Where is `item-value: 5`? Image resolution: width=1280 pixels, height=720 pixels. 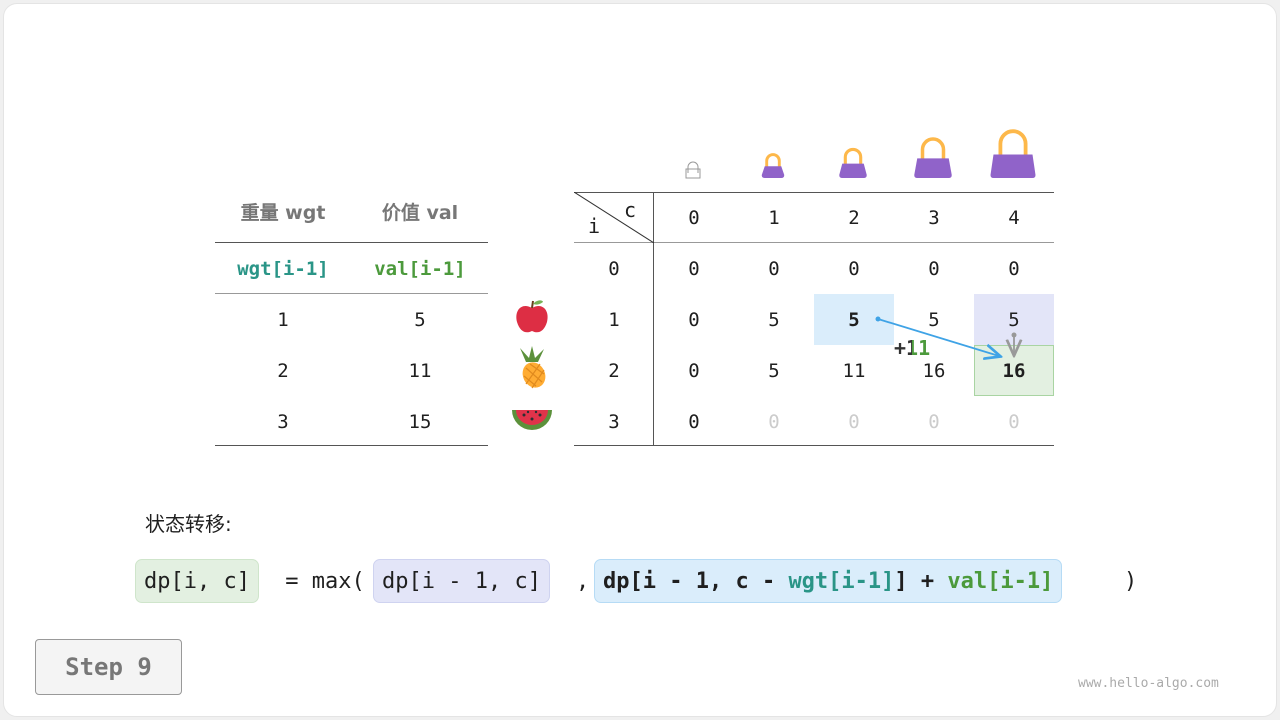
item-value: 5 is located at coordinates (420, 319).